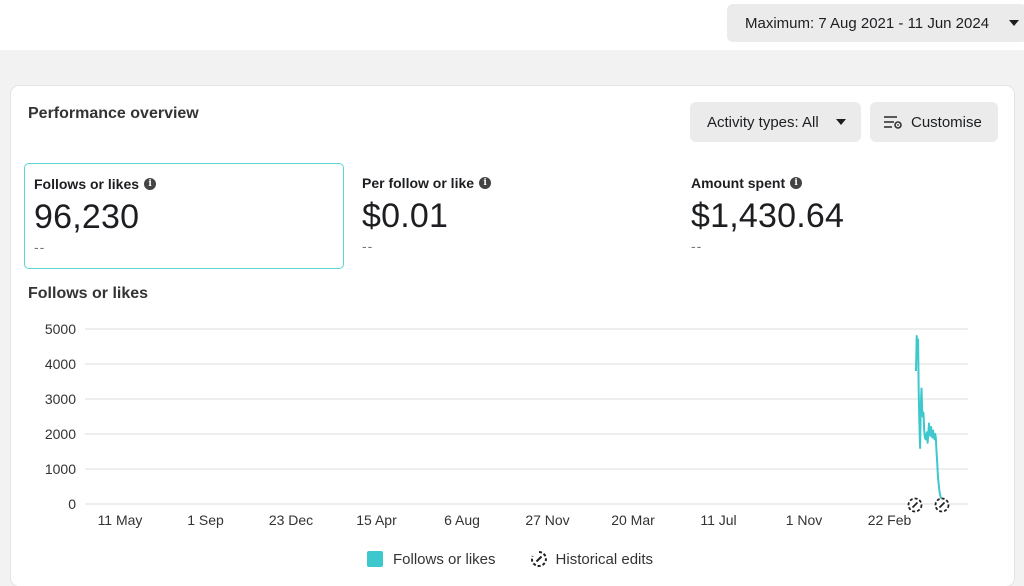  What do you see at coordinates (184, 184) in the screenshot?
I see `metric-label-row: Follows or likes i` at bounding box center [184, 184].